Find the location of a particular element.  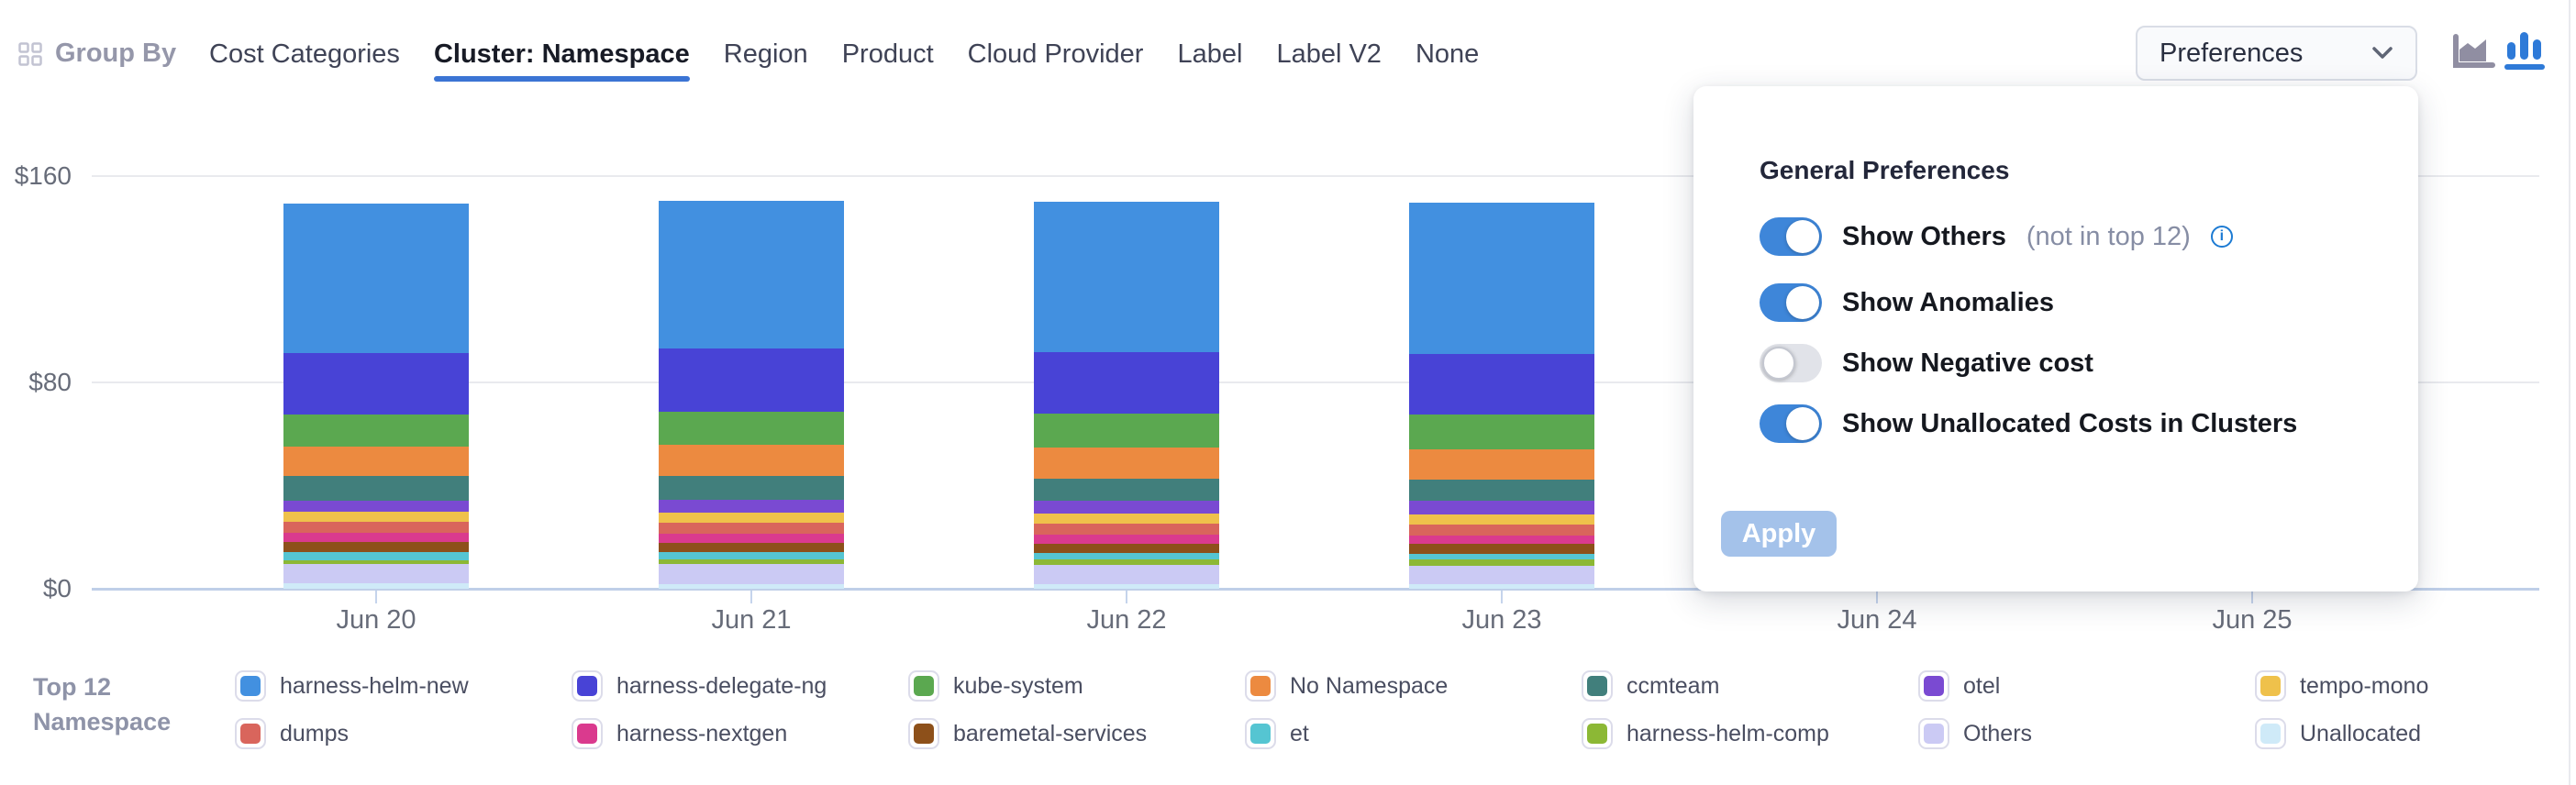

info-icon: i is located at coordinates (2221, 237).